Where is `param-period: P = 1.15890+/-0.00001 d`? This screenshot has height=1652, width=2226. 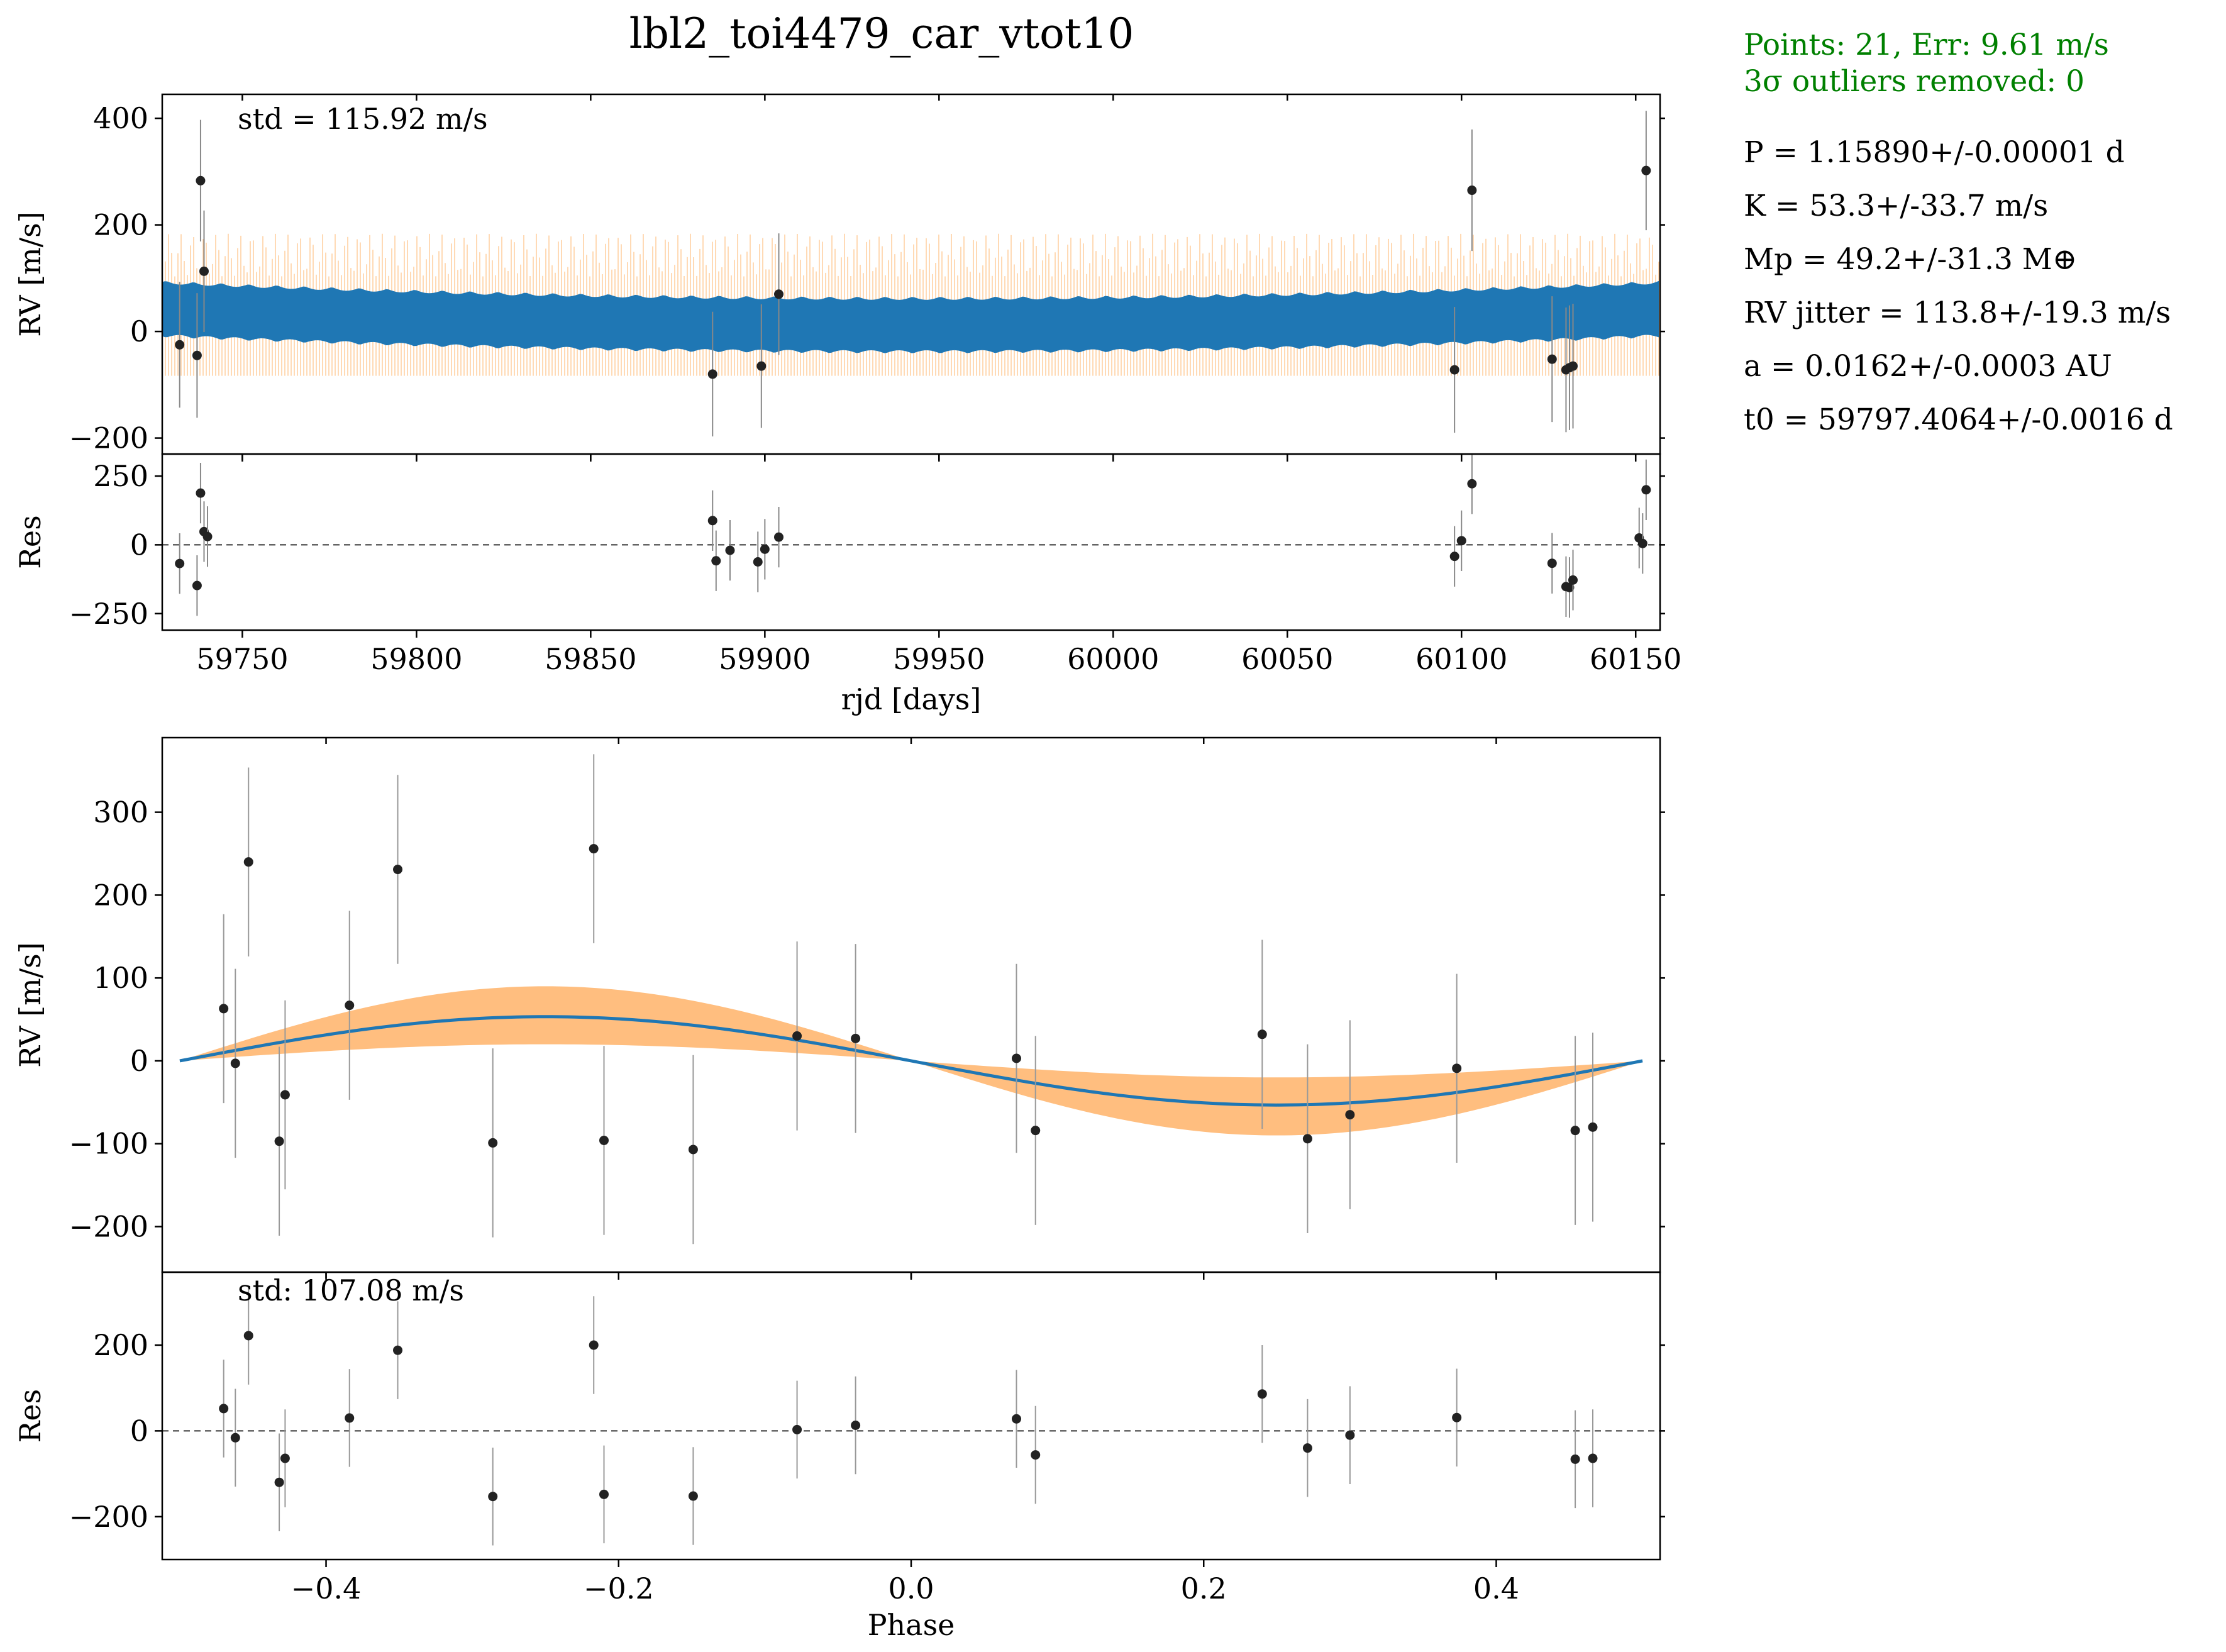 param-period: P = 1.15890+/-0.00001 d is located at coordinates (1934, 152).